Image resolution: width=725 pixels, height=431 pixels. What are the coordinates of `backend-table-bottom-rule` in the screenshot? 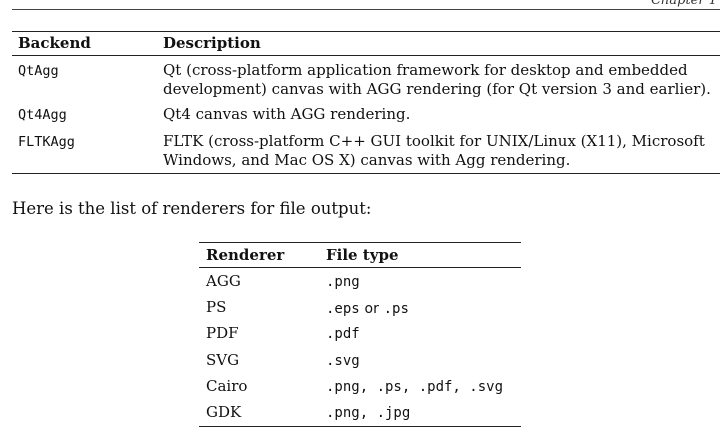 It's located at (366, 173).